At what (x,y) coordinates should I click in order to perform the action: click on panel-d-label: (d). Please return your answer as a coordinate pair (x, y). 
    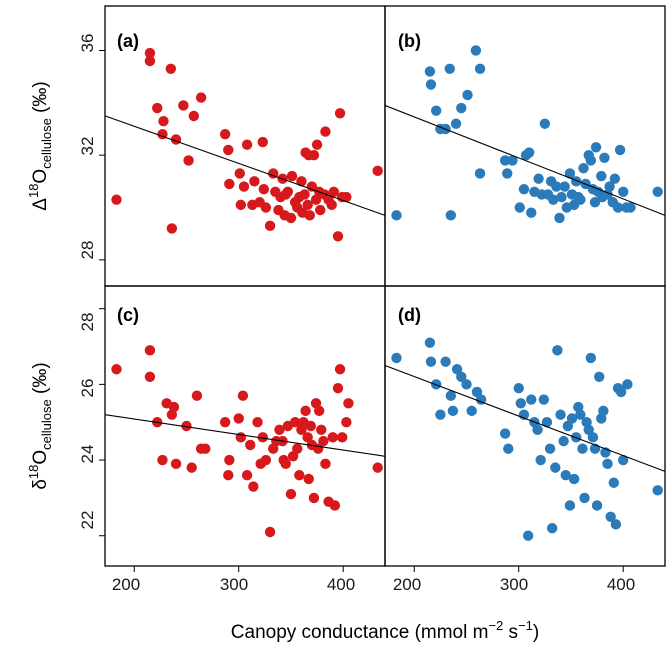
    Looking at the image, I should click on (409, 315).